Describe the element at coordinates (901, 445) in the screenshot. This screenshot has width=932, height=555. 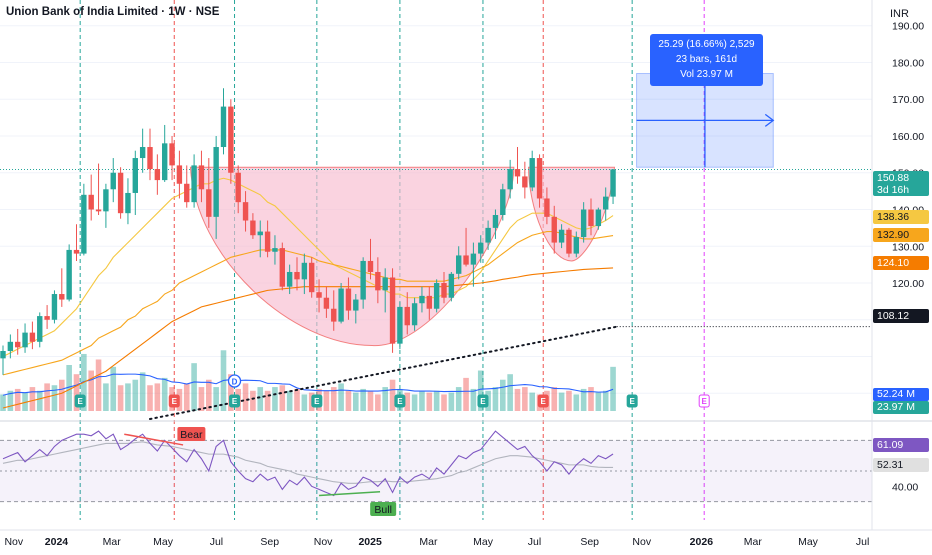
I see `rsi-tag: 61.09` at that location.